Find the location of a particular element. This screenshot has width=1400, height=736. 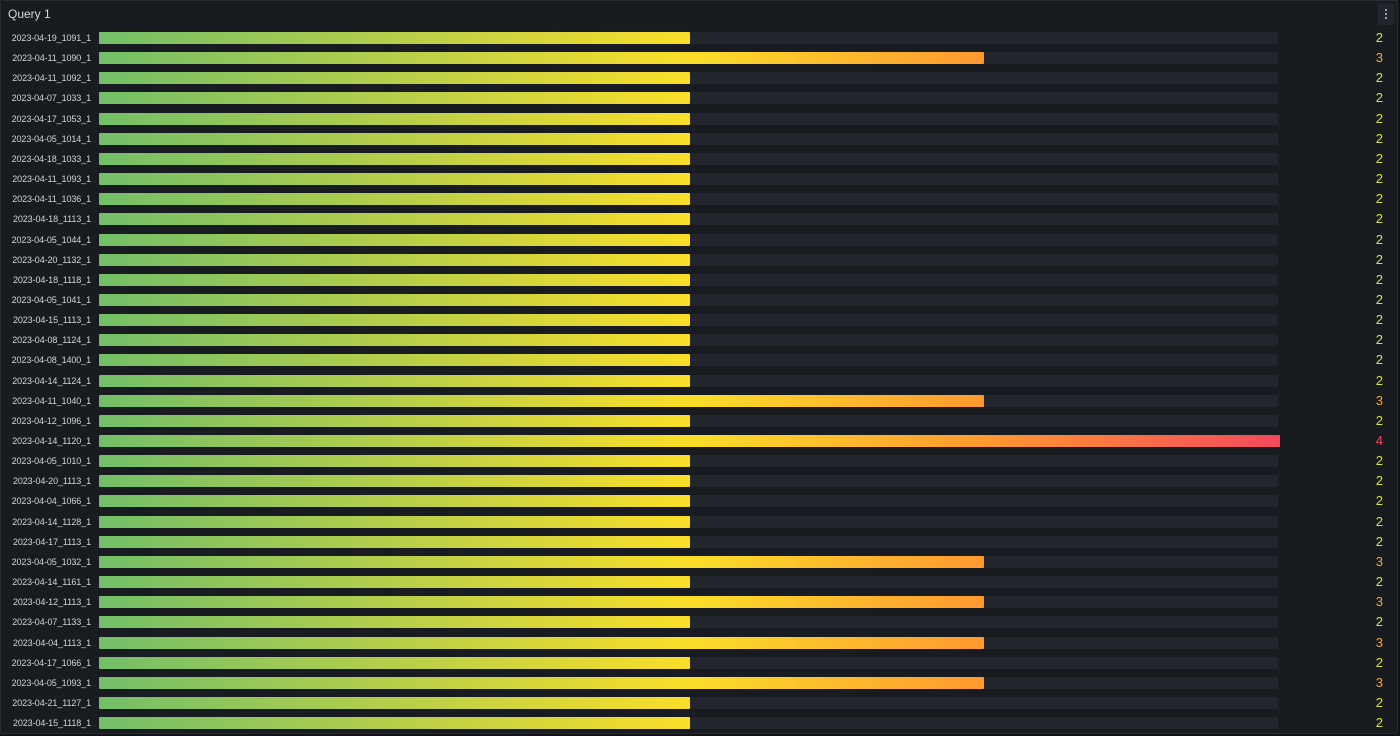

gauge-row: 2023-04-12_1096_1 2 is located at coordinates (699, 420).